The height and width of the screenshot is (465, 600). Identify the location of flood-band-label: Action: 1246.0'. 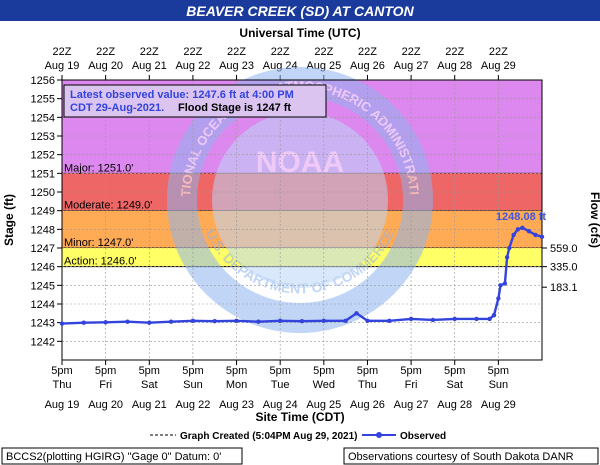
(100, 262).